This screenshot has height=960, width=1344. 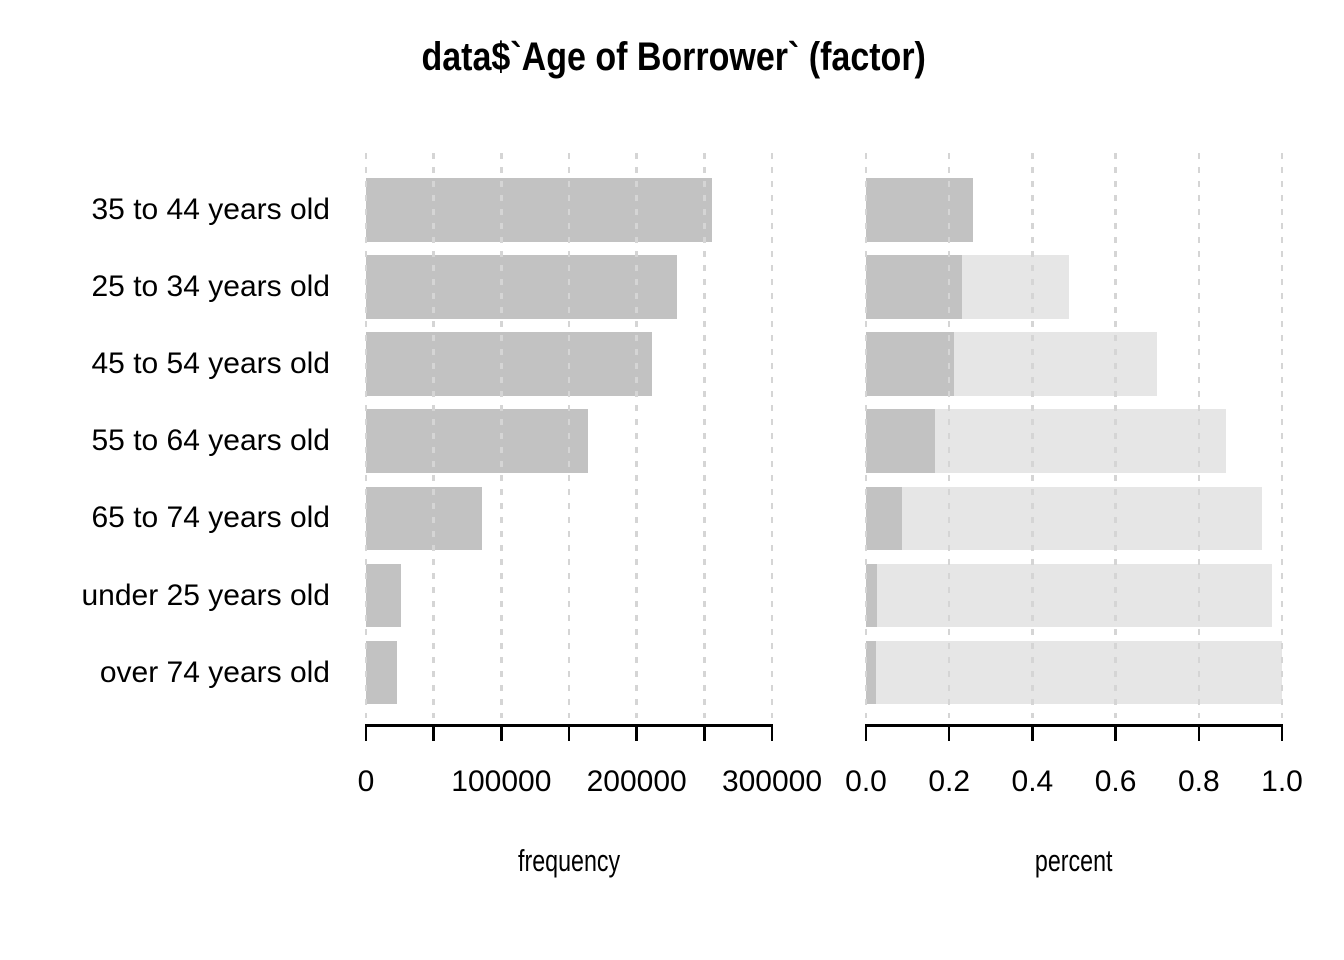 What do you see at coordinates (214, 672) in the screenshot?
I see `category-label: over 74 years old` at bounding box center [214, 672].